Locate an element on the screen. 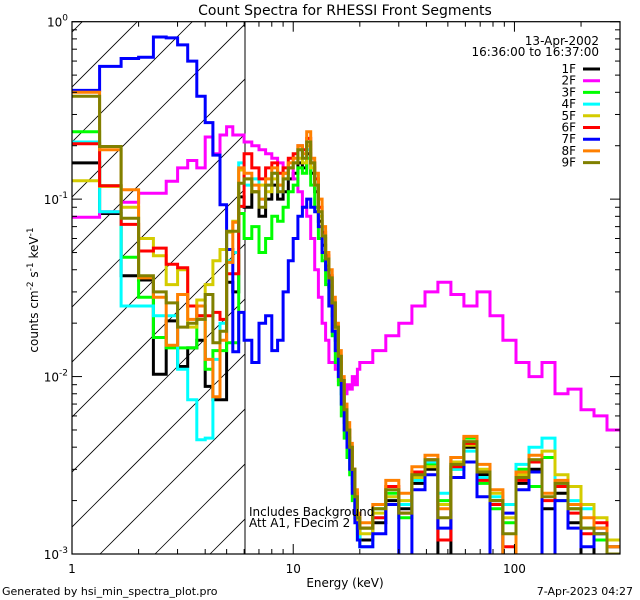  y-tick-label: 10⁻² is located at coordinates (56, 377).